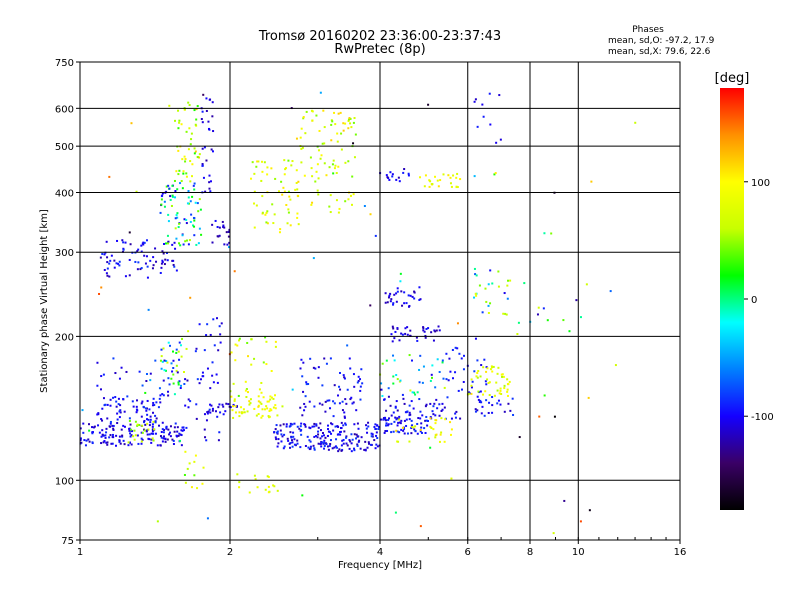 The height and width of the screenshot is (600, 800). Describe the element at coordinates (661, 41) in the screenshot. I see `phase-stats-o-mode: mean, sd,O: -97.2, 17.9` at that location.